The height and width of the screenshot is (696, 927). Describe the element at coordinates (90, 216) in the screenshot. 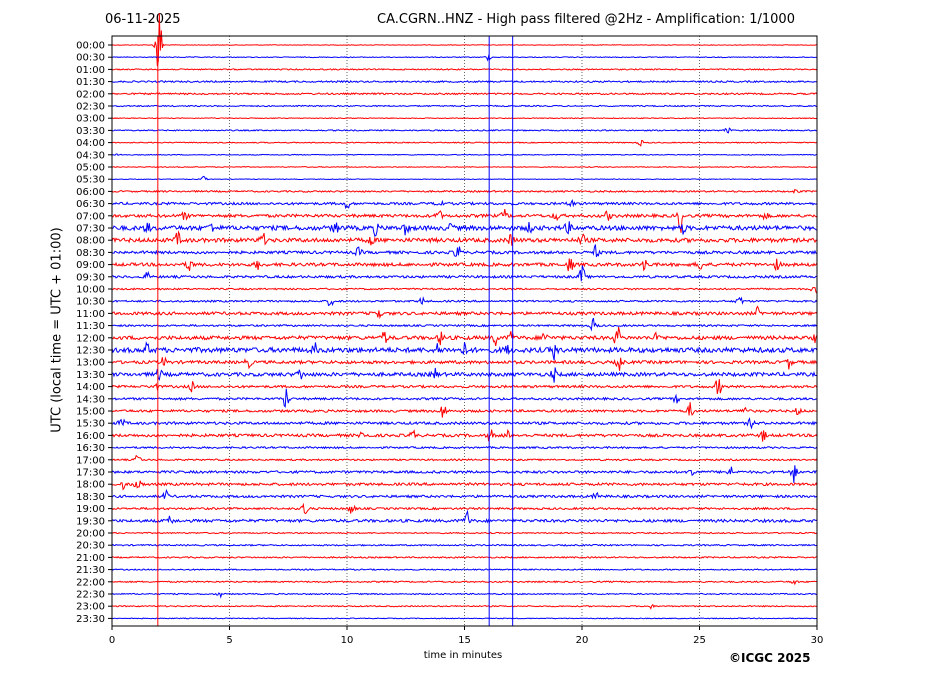

I see `y-tick-label: 07:00` at that location.